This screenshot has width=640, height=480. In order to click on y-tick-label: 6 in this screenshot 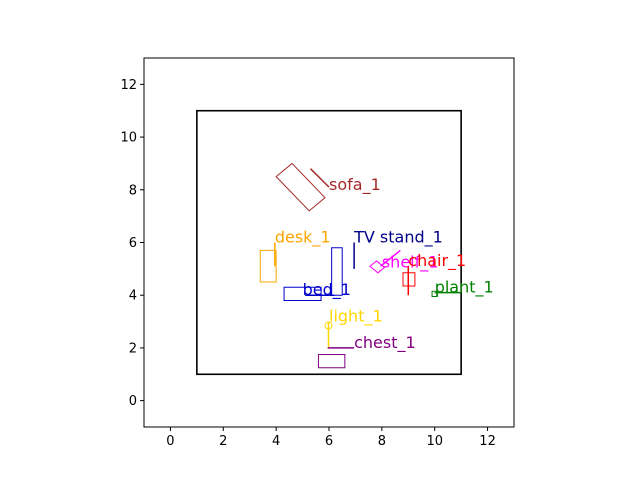, I will do `click(133, 243)`.